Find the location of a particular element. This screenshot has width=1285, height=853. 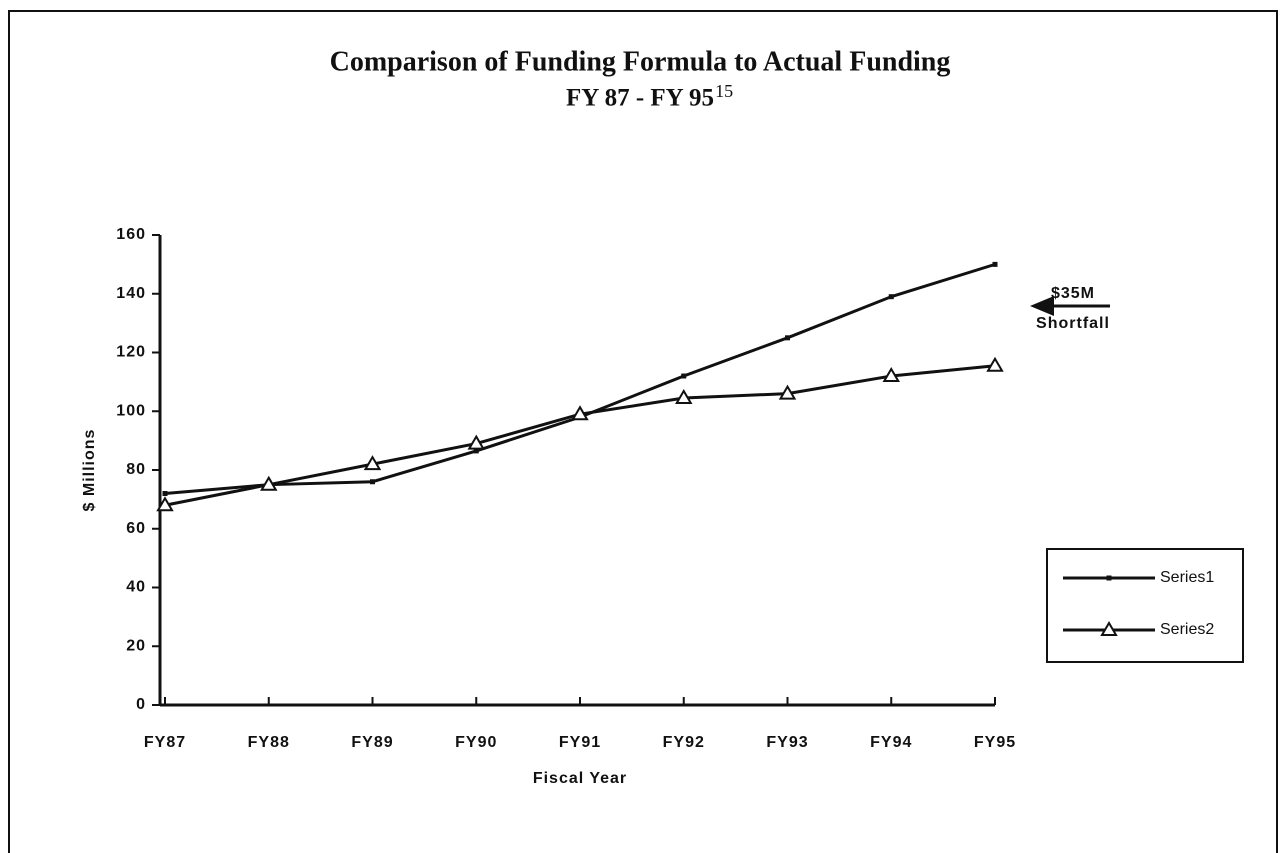

legend-label: Series2 is located at coordinates (1187, 629).